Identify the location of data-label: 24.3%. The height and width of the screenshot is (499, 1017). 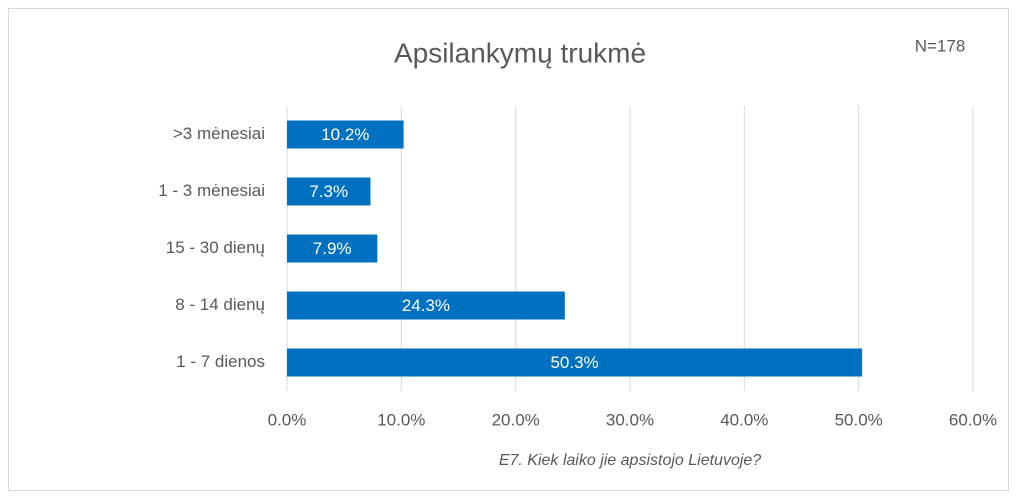
(426, 305).